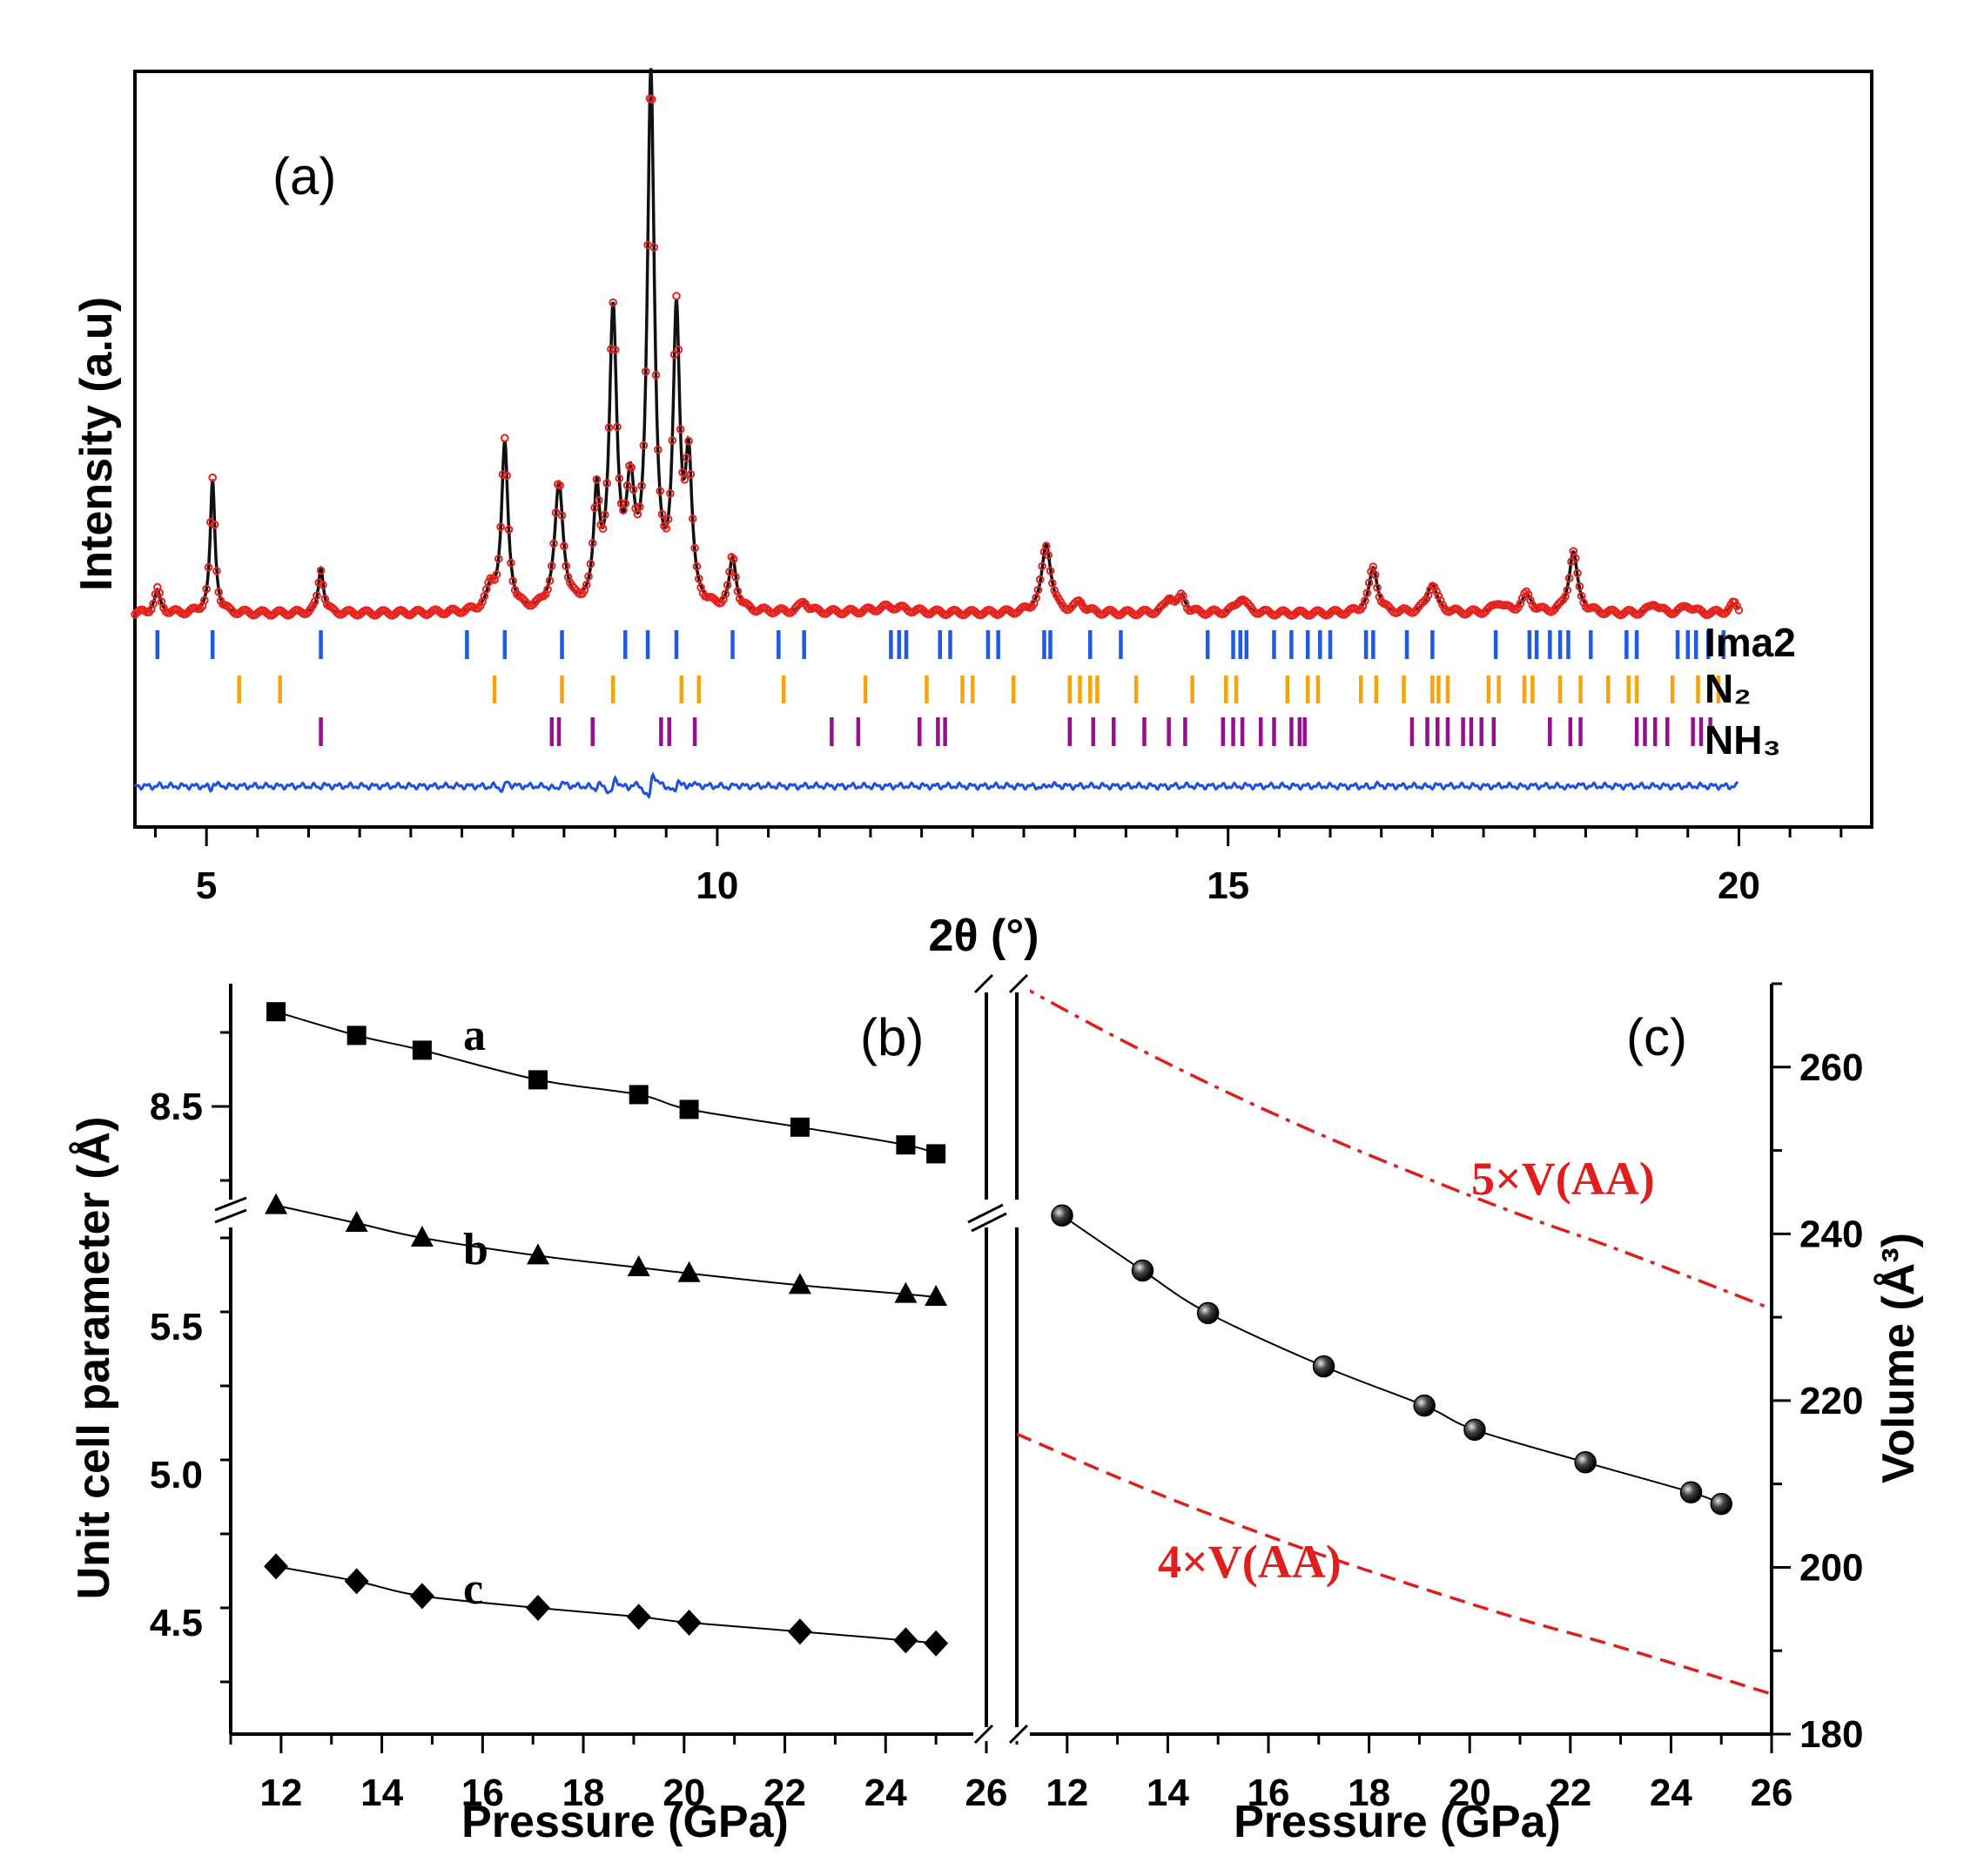 This screenshot has height=1876, width=1964. Describe the element at coordinates (1424, 1405) in the screenshot. I see `volume-marker` at that location.